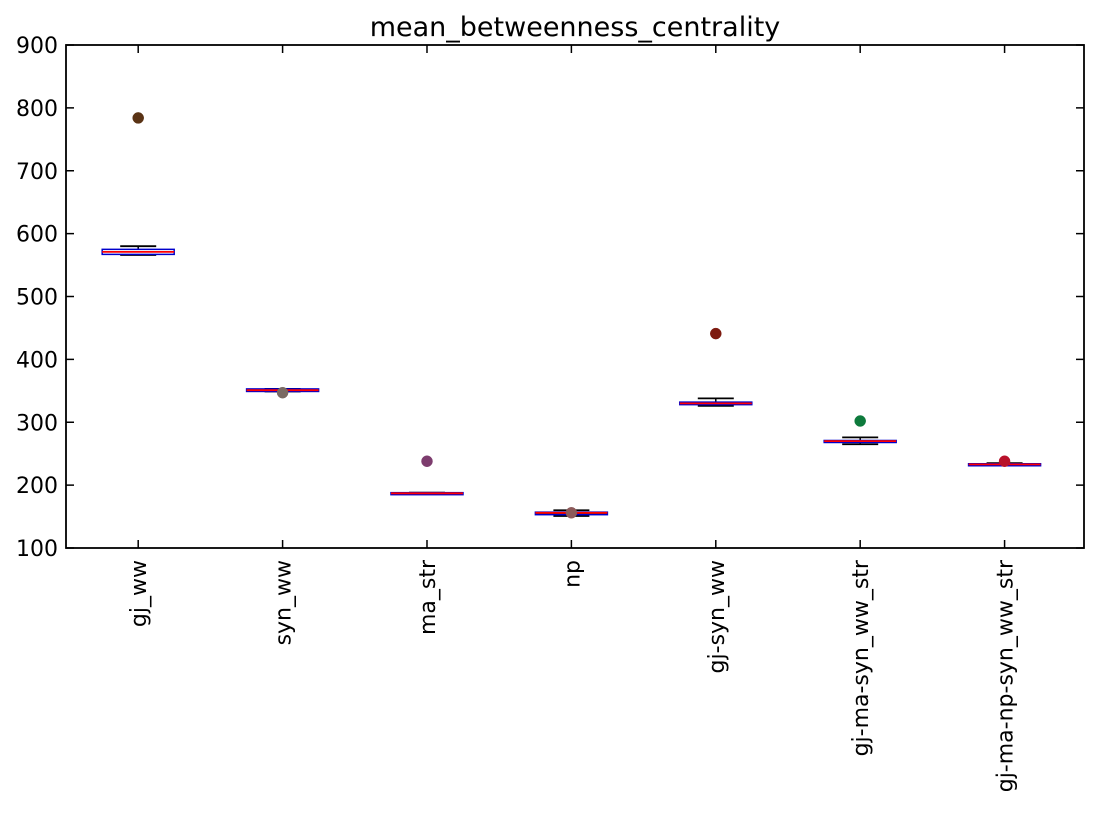  What do you see at coordinates (284, 602) in the screenshot?
I see `x-tick-label: syn_ww` at bounding box center [284, 602].